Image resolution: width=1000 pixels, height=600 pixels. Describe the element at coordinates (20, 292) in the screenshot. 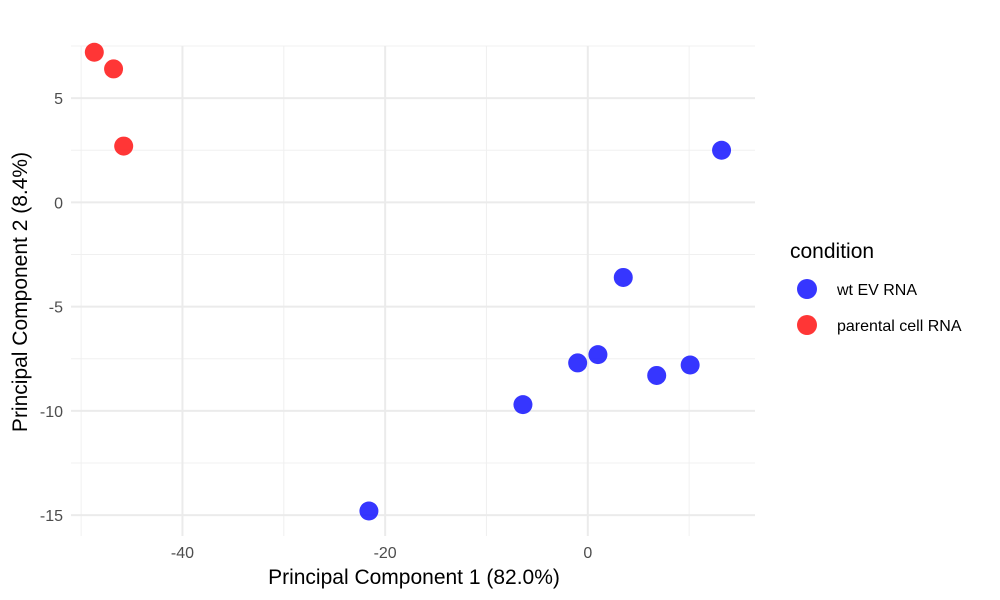

I see `y-axis-title: Principal Component 2 (8.4%)` at that location.